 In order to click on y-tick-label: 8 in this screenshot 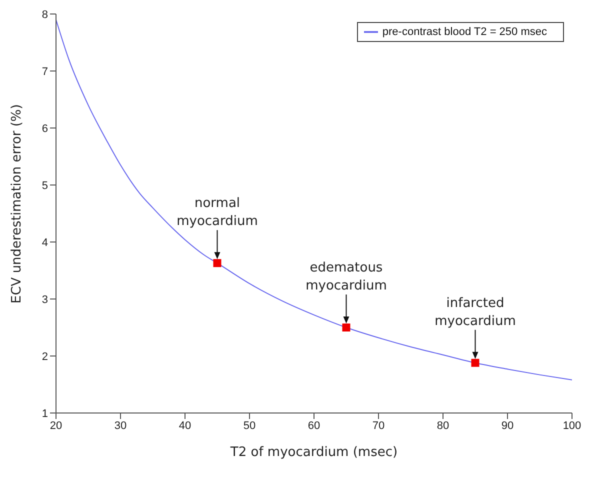, I will do `click(45, 14)`.